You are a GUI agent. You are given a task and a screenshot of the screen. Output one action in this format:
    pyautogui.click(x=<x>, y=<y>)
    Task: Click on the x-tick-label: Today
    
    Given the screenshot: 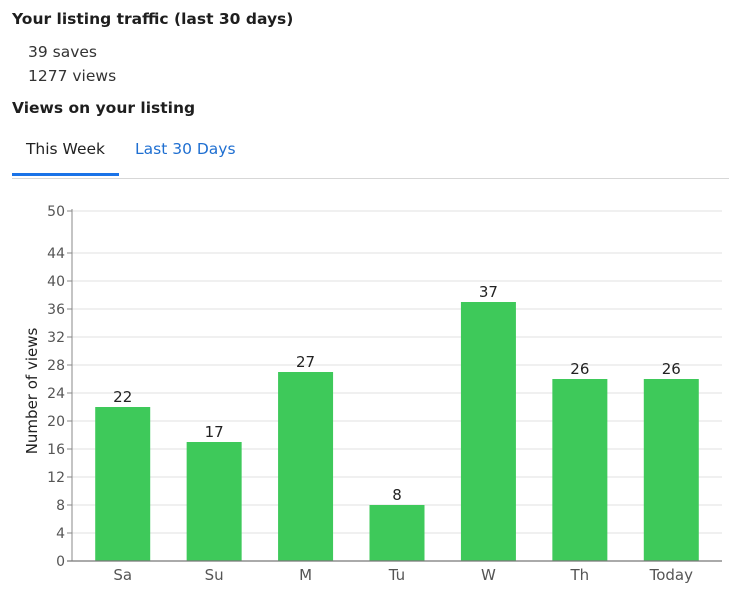 What is the action you would take?
    pyautogui.click(x=671, y=575)
    